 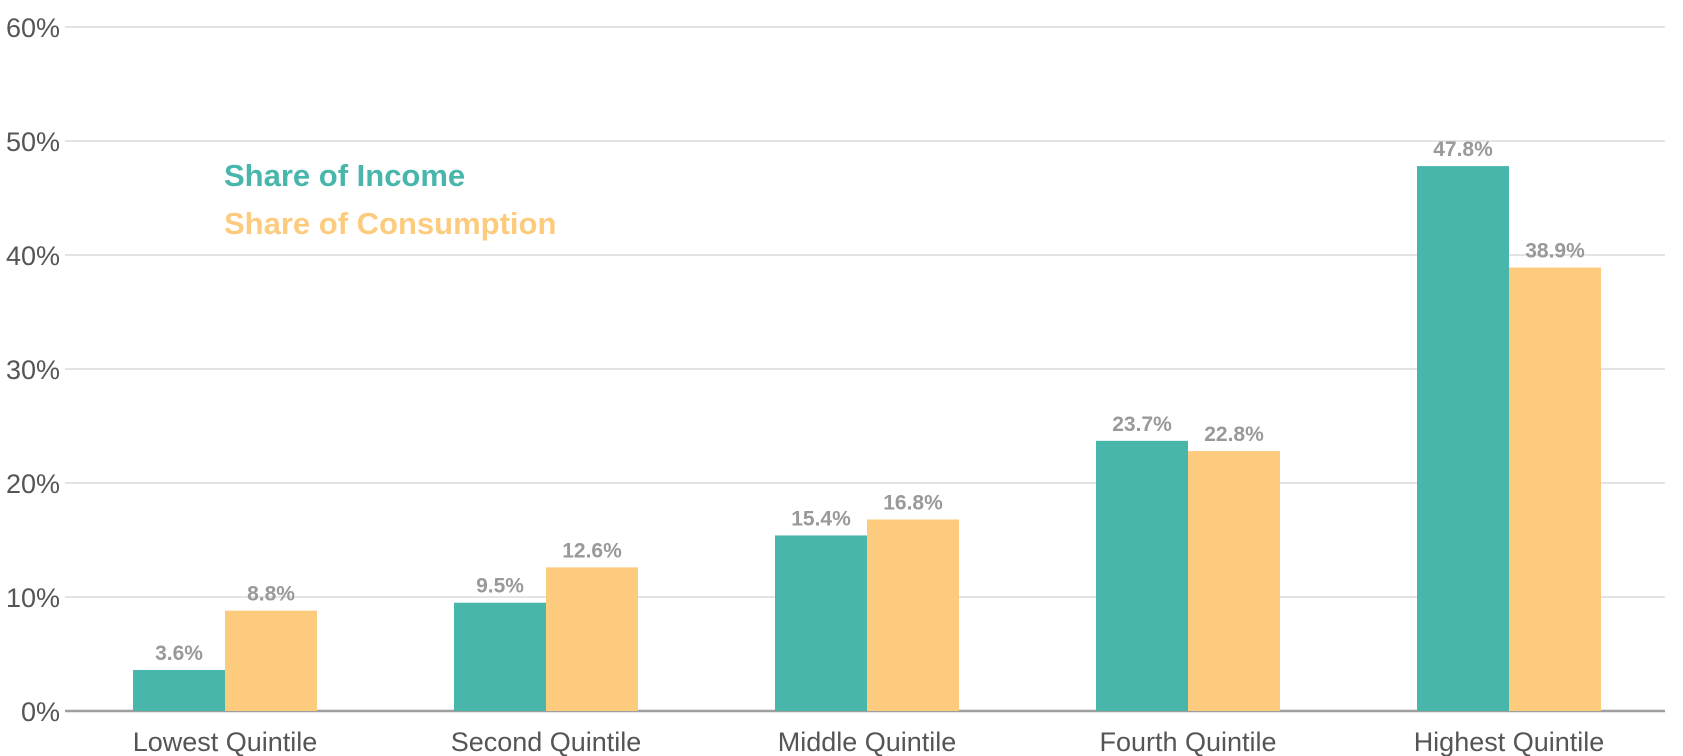 I want to click on legend-entry: Share of Income, so click(x=344, y=175).